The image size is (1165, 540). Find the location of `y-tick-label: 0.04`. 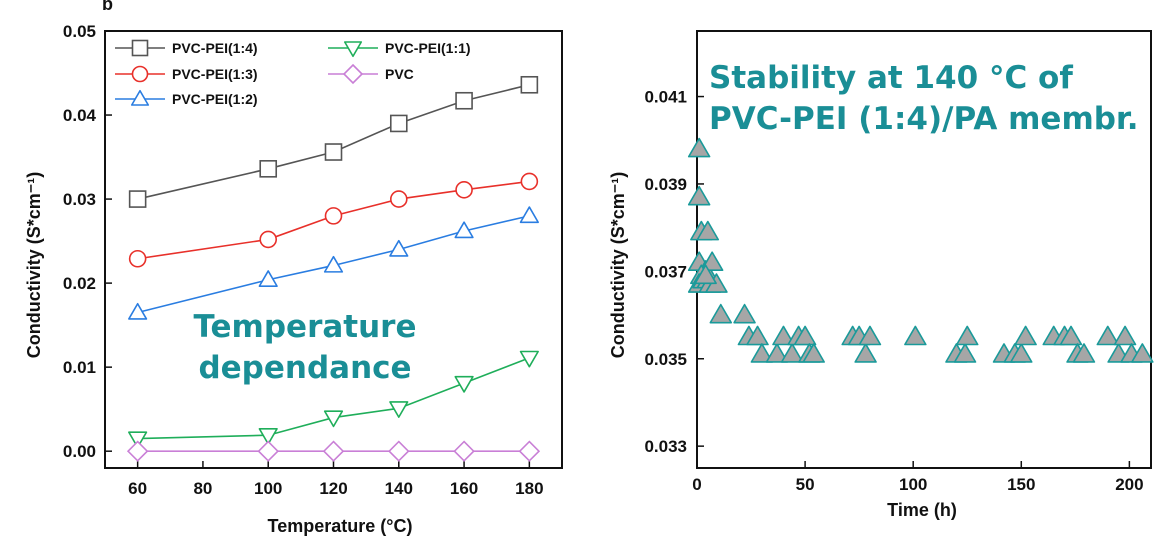

y-tick-label: 0.04 is located at coordinates (80, 115).